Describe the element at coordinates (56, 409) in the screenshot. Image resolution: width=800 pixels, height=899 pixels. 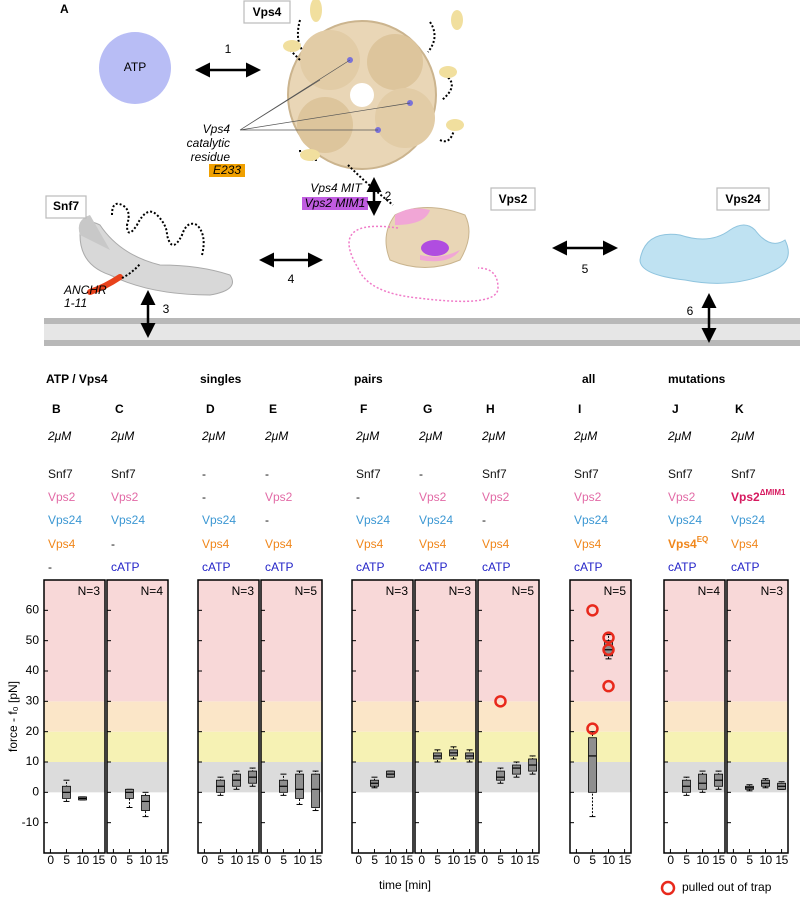
I see `panel-letter: B` at that location.